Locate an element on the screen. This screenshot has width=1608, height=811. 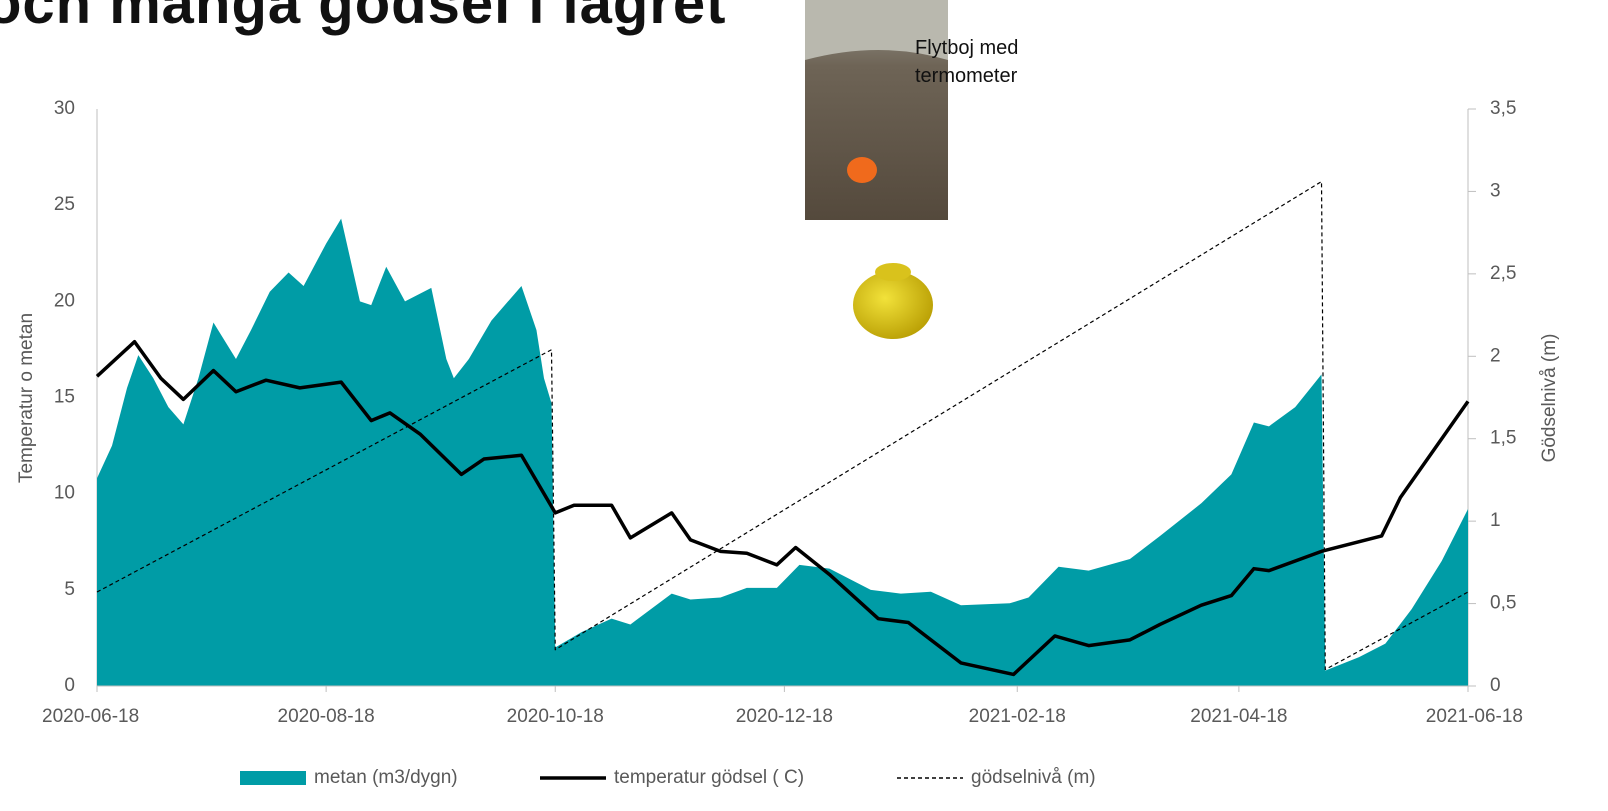
x-tick-label: 2020-10-18 is located at coordinates (555, 716).